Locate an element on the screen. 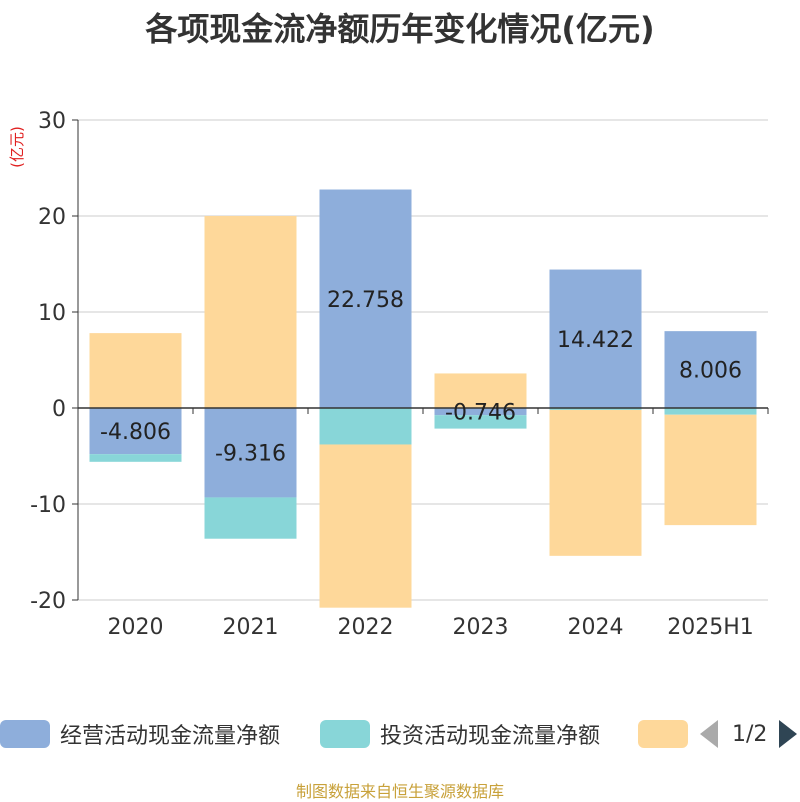 The width and height of the screenshot is (800, 802). legend-swatch-financing is located at coordinates (663, 734).